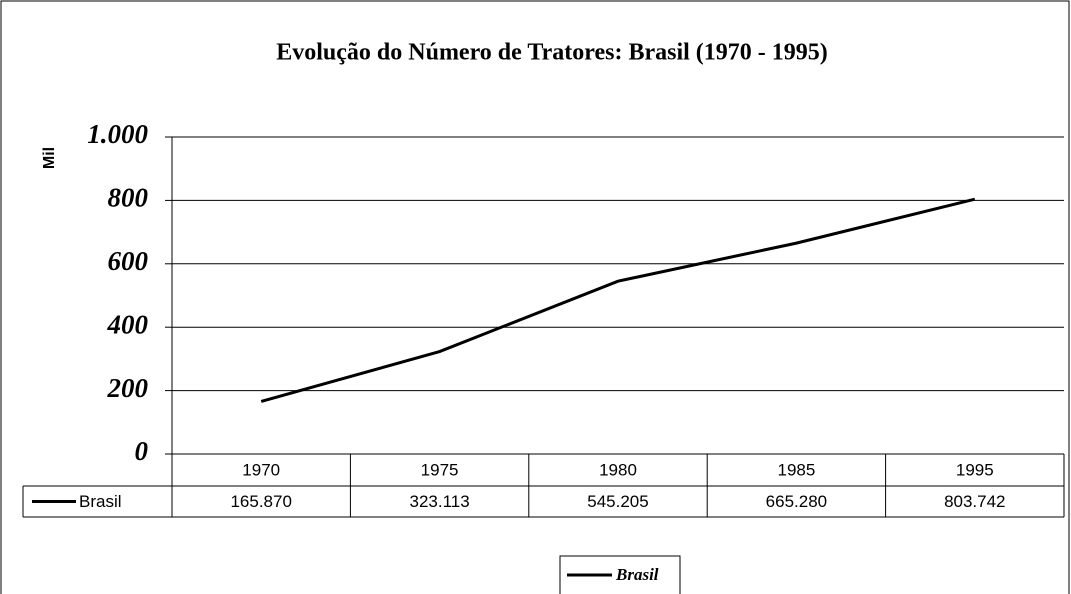 This screenshot has height=594, width=1071. Describe the element at coordinates (796, 469) in the screenshot. I see `x-tick-label: 1985` at that location.